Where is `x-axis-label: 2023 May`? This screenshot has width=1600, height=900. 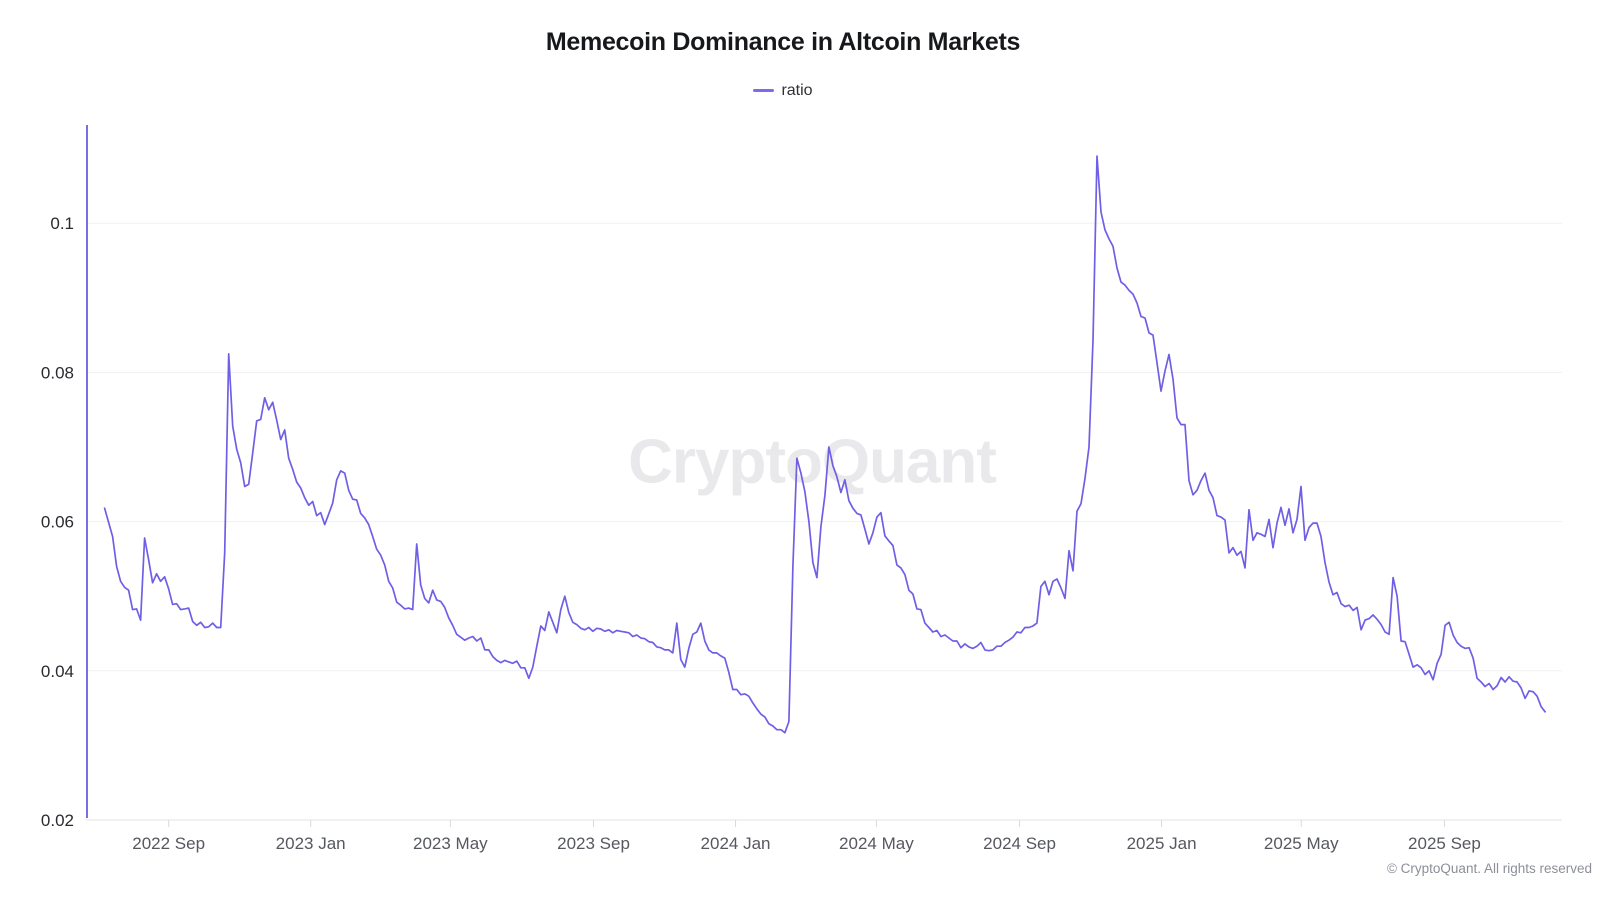 x-axis-label: 2023 May is located at coordinates (450, 843).